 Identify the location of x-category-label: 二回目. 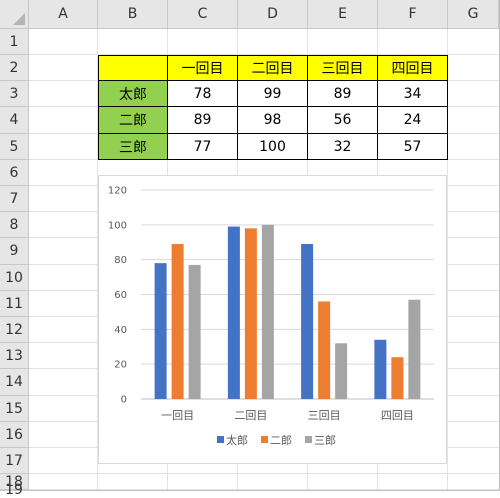
(250, 415).